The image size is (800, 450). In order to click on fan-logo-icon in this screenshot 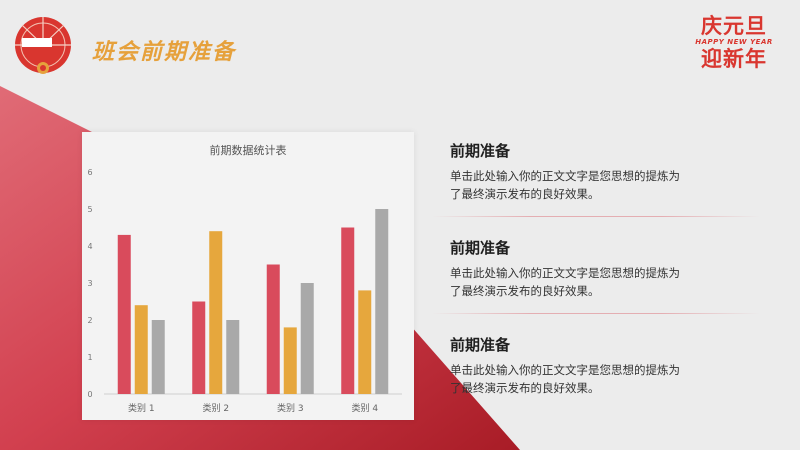, I will do `click(43, 45)`.